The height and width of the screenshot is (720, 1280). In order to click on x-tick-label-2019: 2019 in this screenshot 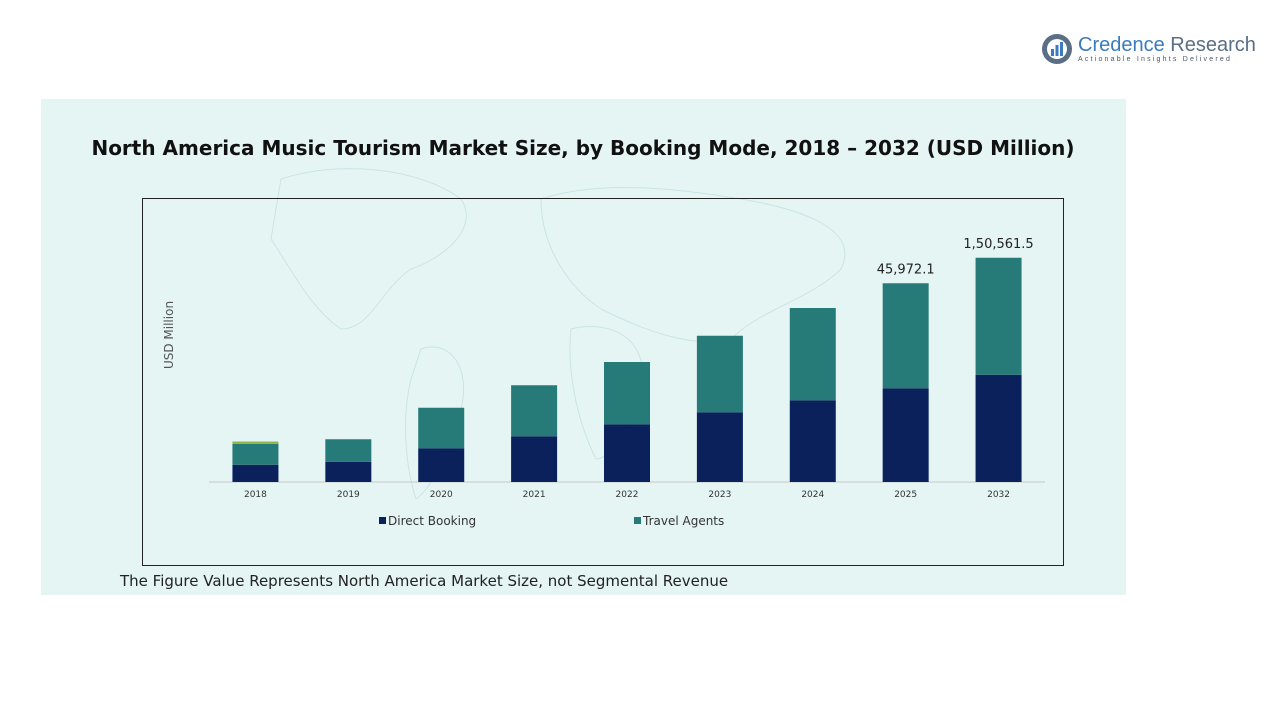, I will do `click(348, 495)`.